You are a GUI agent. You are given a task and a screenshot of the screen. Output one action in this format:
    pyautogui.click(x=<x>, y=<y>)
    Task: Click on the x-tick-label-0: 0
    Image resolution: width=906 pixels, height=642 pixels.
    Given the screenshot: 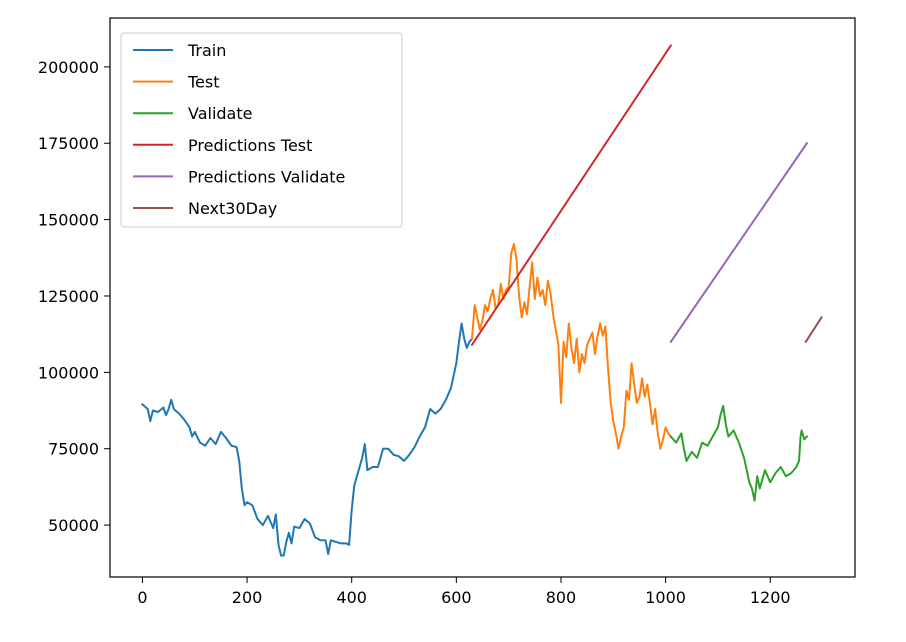 What is the action you would take?
    pyautogui.click(x=142, y=597)
    